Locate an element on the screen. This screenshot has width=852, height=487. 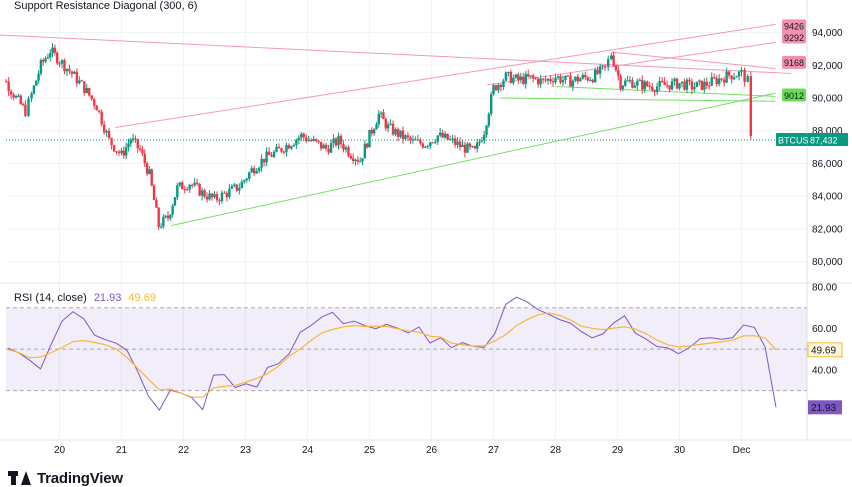
last-price-tag is located at coordinates (828, 140).